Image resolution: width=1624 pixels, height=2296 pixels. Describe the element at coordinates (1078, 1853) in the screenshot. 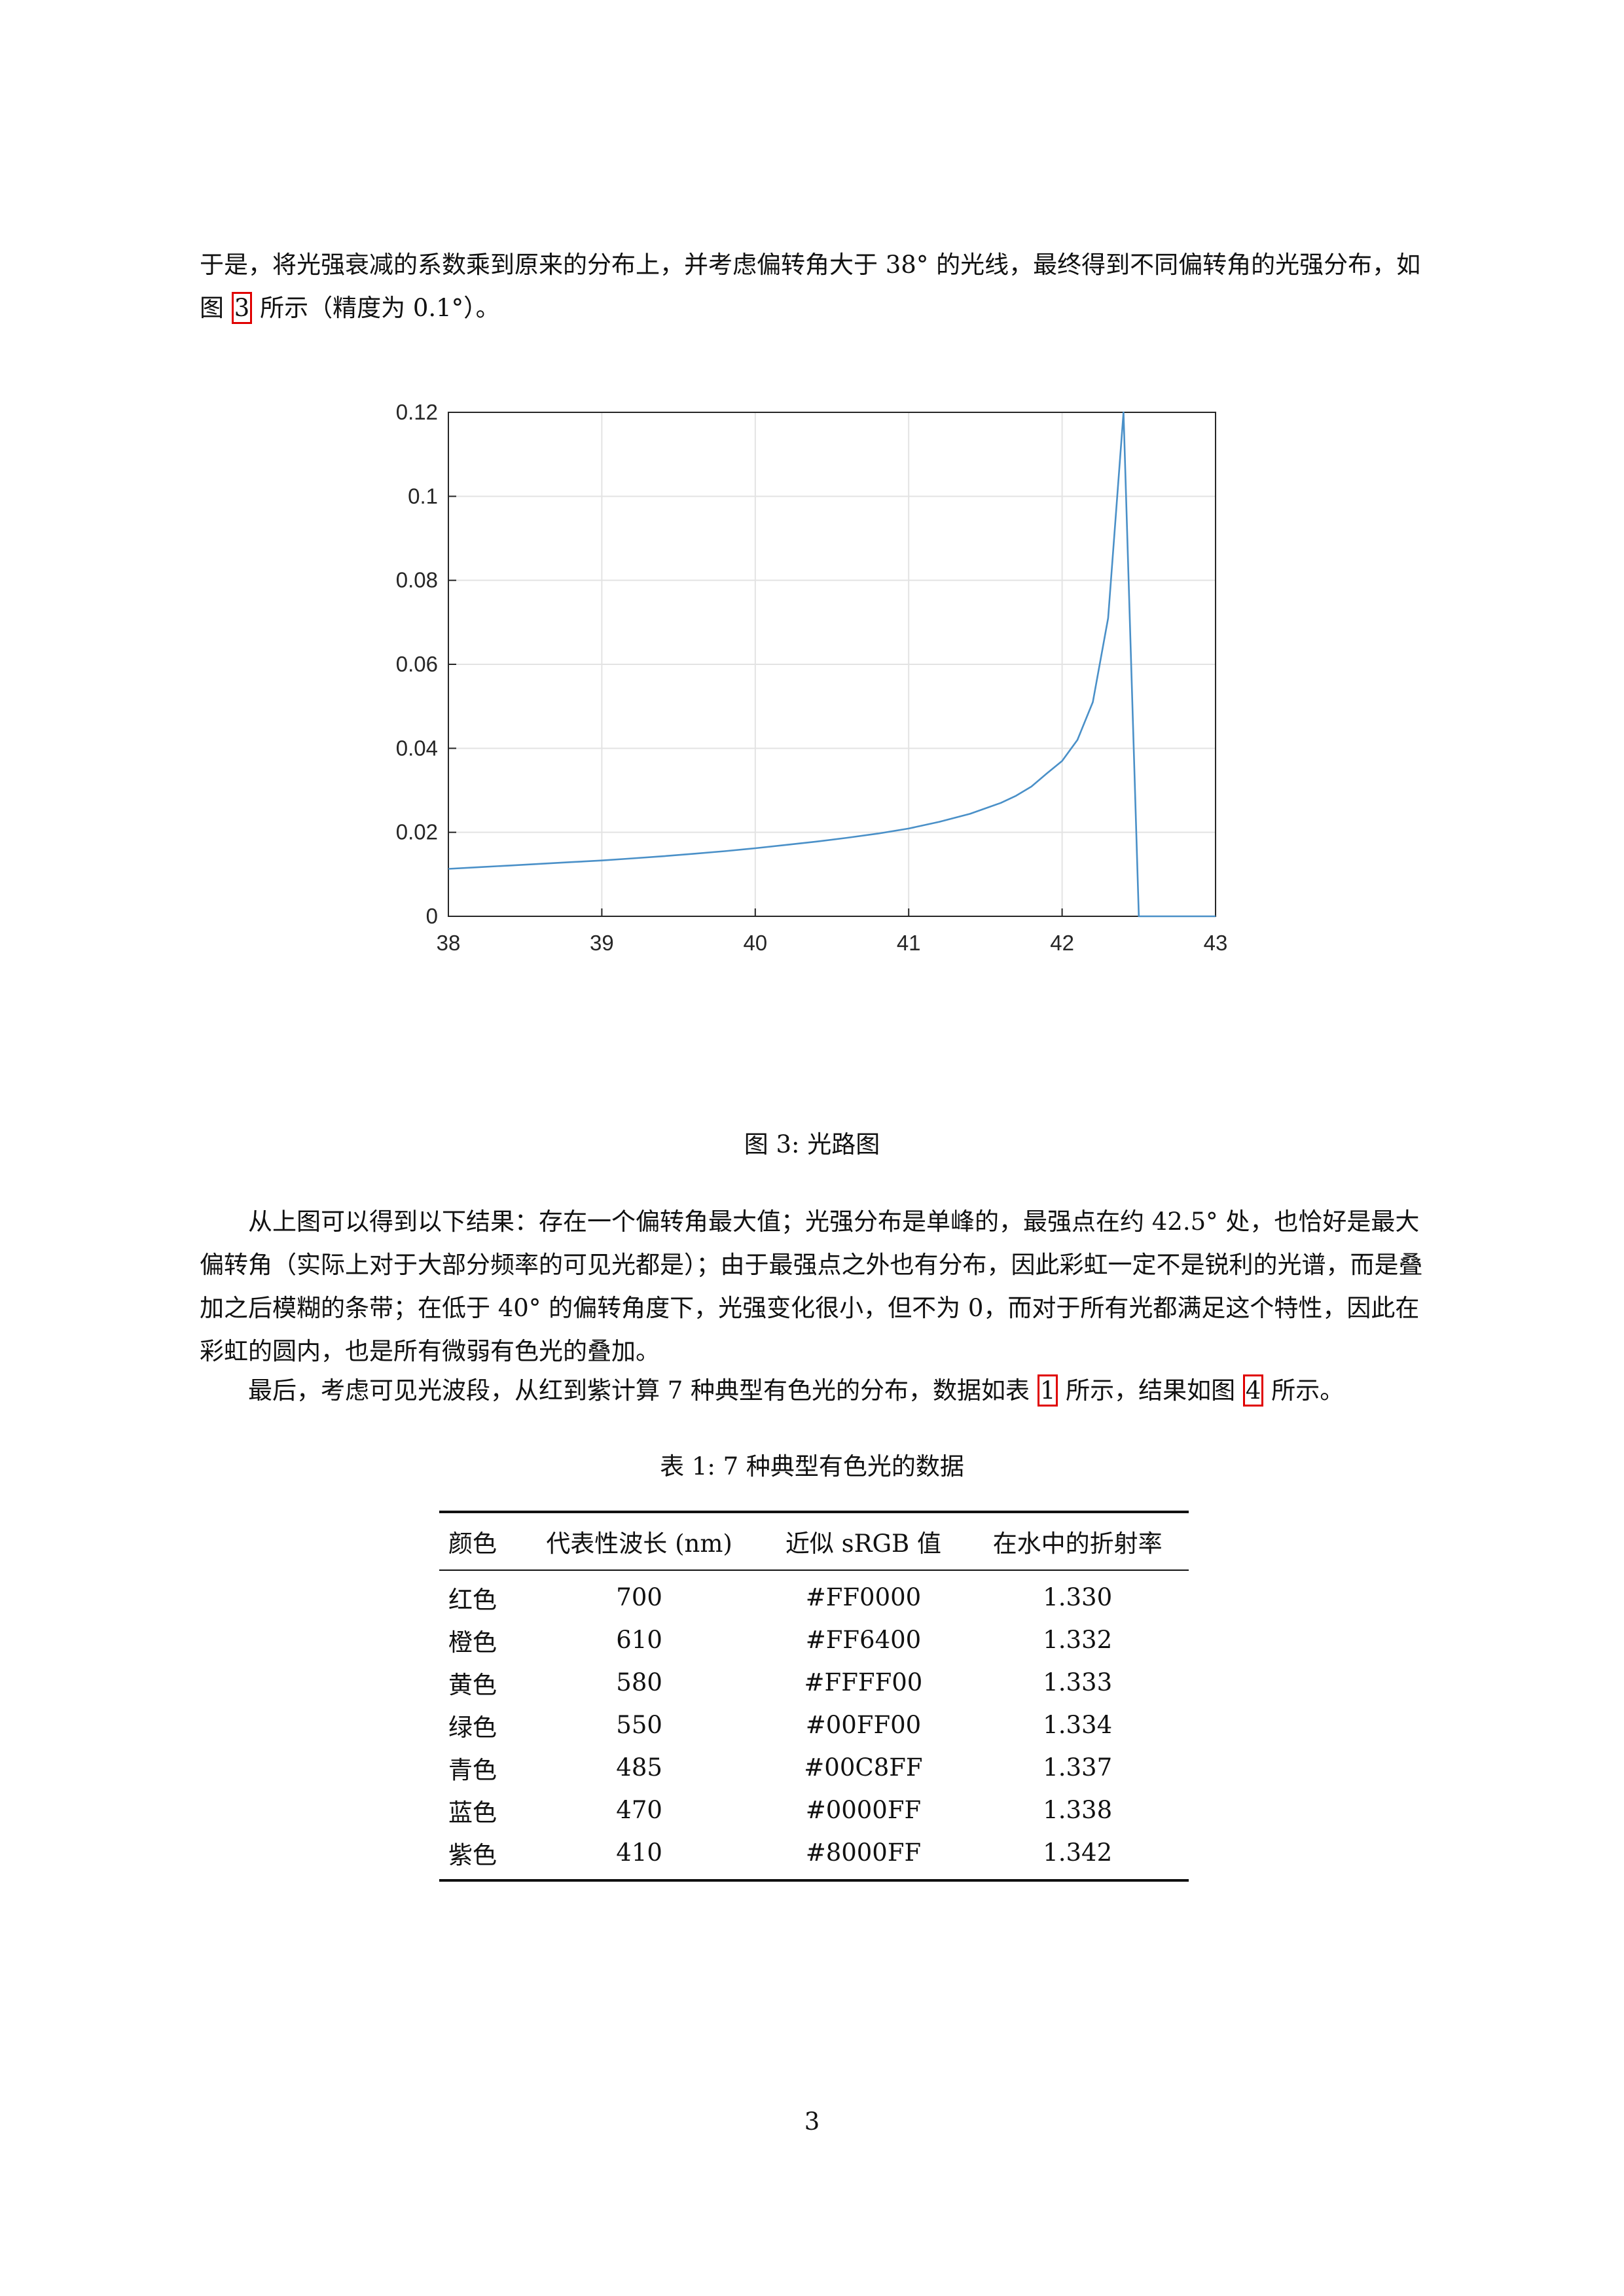

I see `cell-refractive-index: 1.342` at that location.